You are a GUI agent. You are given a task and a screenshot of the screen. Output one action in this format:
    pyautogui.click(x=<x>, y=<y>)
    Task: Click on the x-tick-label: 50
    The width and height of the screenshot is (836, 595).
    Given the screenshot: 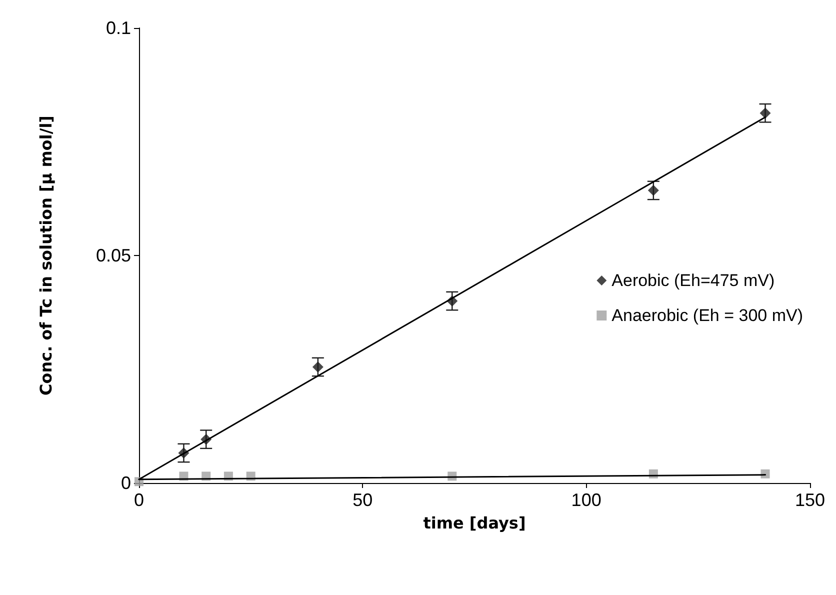 What is the action you would take?
    pyautogui.click(x=362, y=500)
    